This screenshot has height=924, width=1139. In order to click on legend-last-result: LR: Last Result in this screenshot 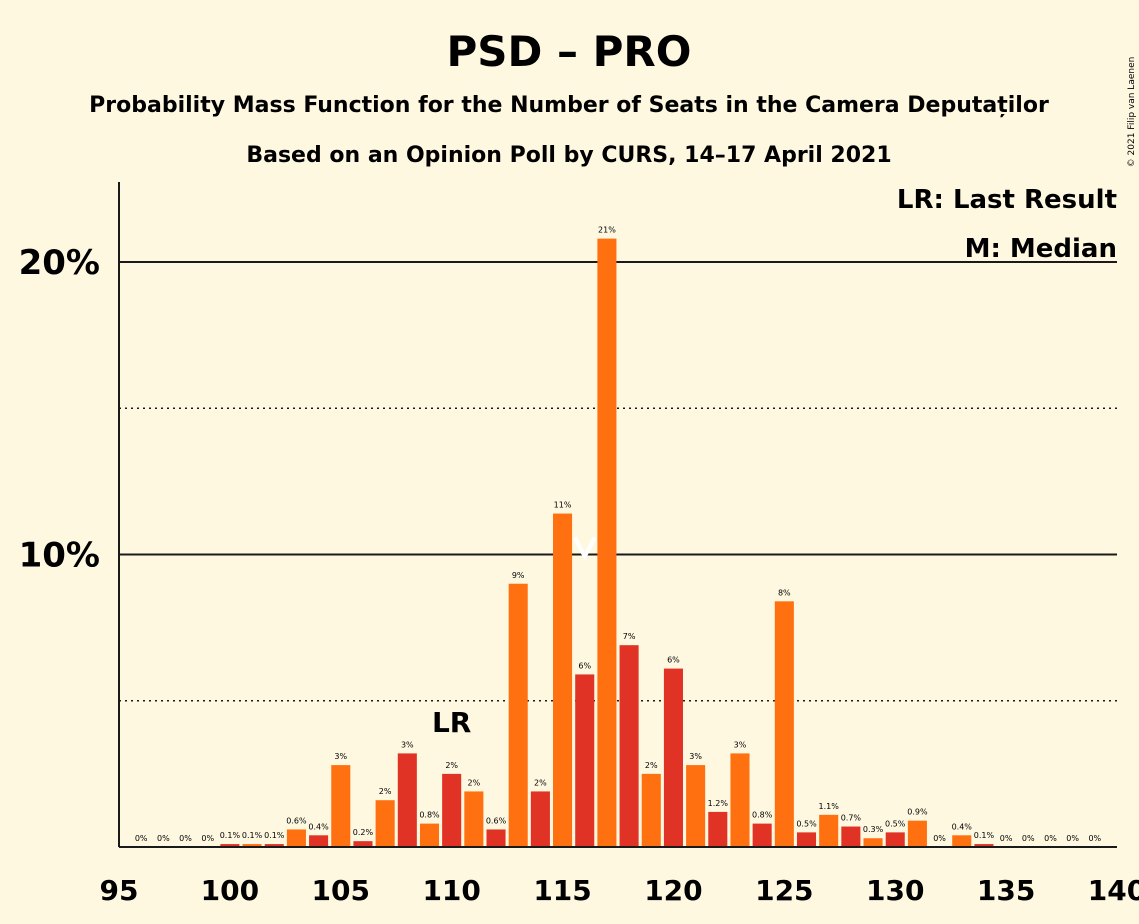, I will do `click(1007, 200)`.